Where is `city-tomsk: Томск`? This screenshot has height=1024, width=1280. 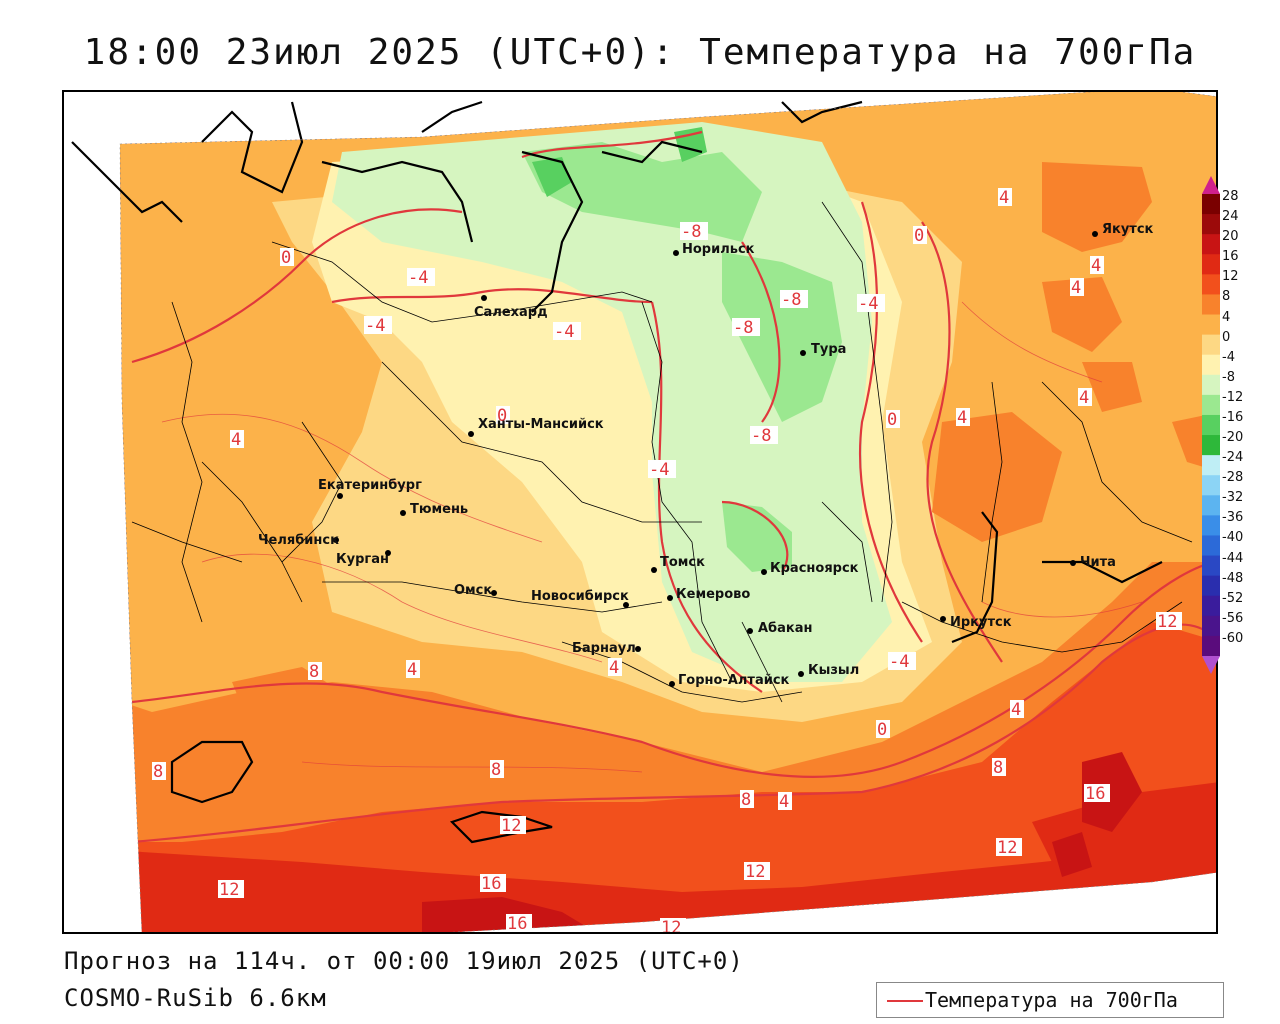
city-tomsk: Томск is located at coordinates (682, 562).